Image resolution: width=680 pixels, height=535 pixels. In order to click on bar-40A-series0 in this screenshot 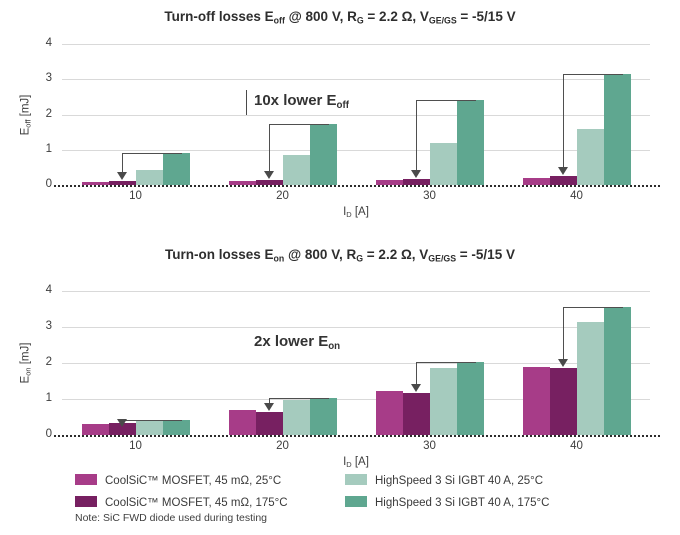, I will do `click(536, 400)`.